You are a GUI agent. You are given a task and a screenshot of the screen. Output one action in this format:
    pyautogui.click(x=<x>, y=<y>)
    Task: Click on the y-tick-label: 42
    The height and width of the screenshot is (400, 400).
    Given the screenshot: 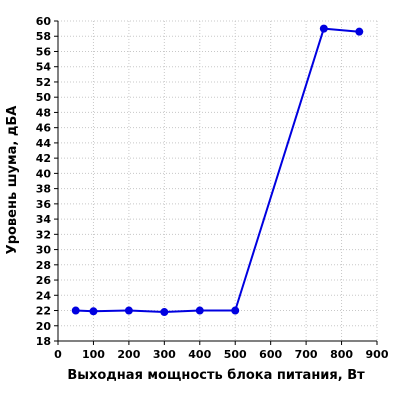 What is the action you would take?
    pyautogui.click(x=43, y=158)
    